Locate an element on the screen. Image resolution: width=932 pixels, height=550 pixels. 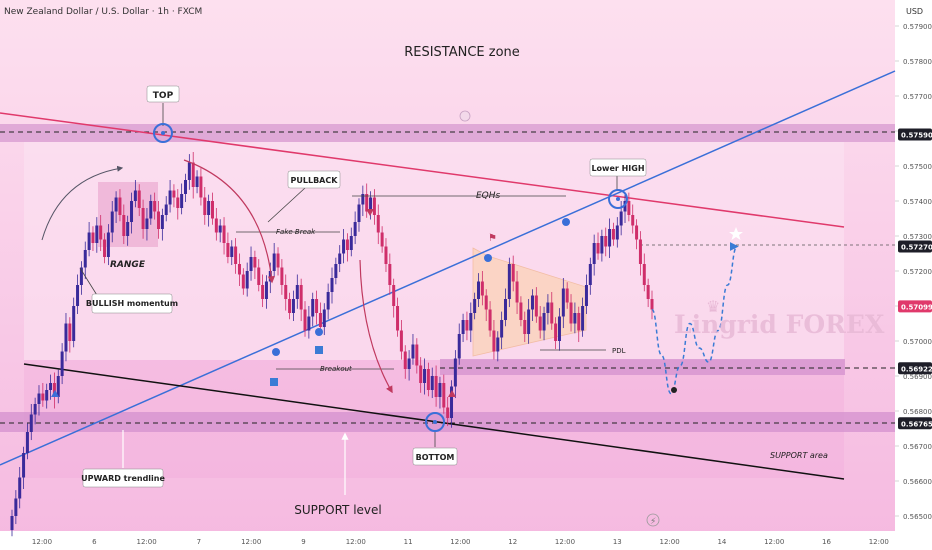
bottom-marker is located at coordinates (435, 422).